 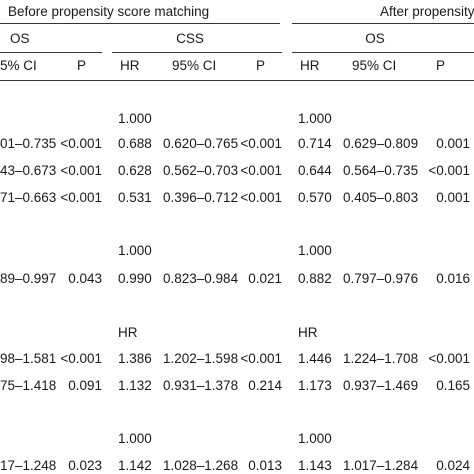 I want to click on col-header-ci2: 95% CI, so click(x=374, y=65).